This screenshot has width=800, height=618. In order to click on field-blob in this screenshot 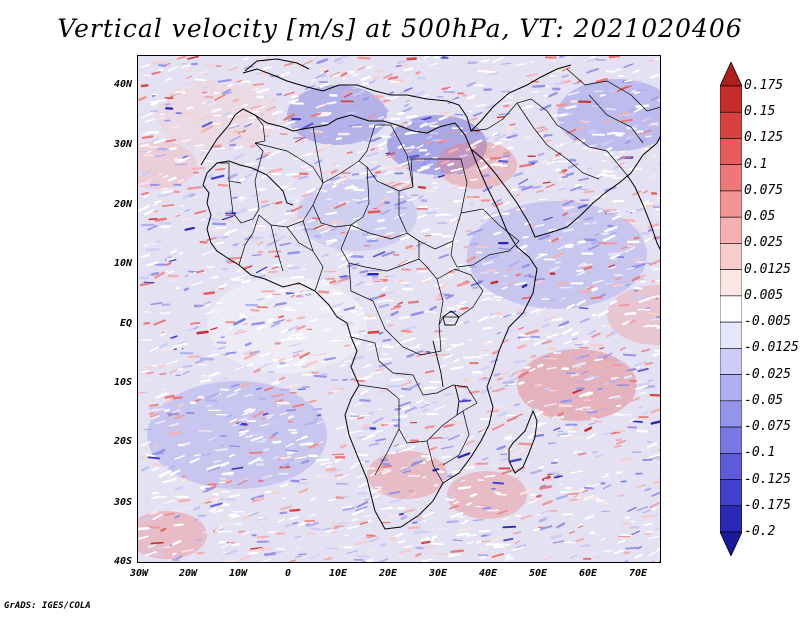, I will do `click(487, 495)`.